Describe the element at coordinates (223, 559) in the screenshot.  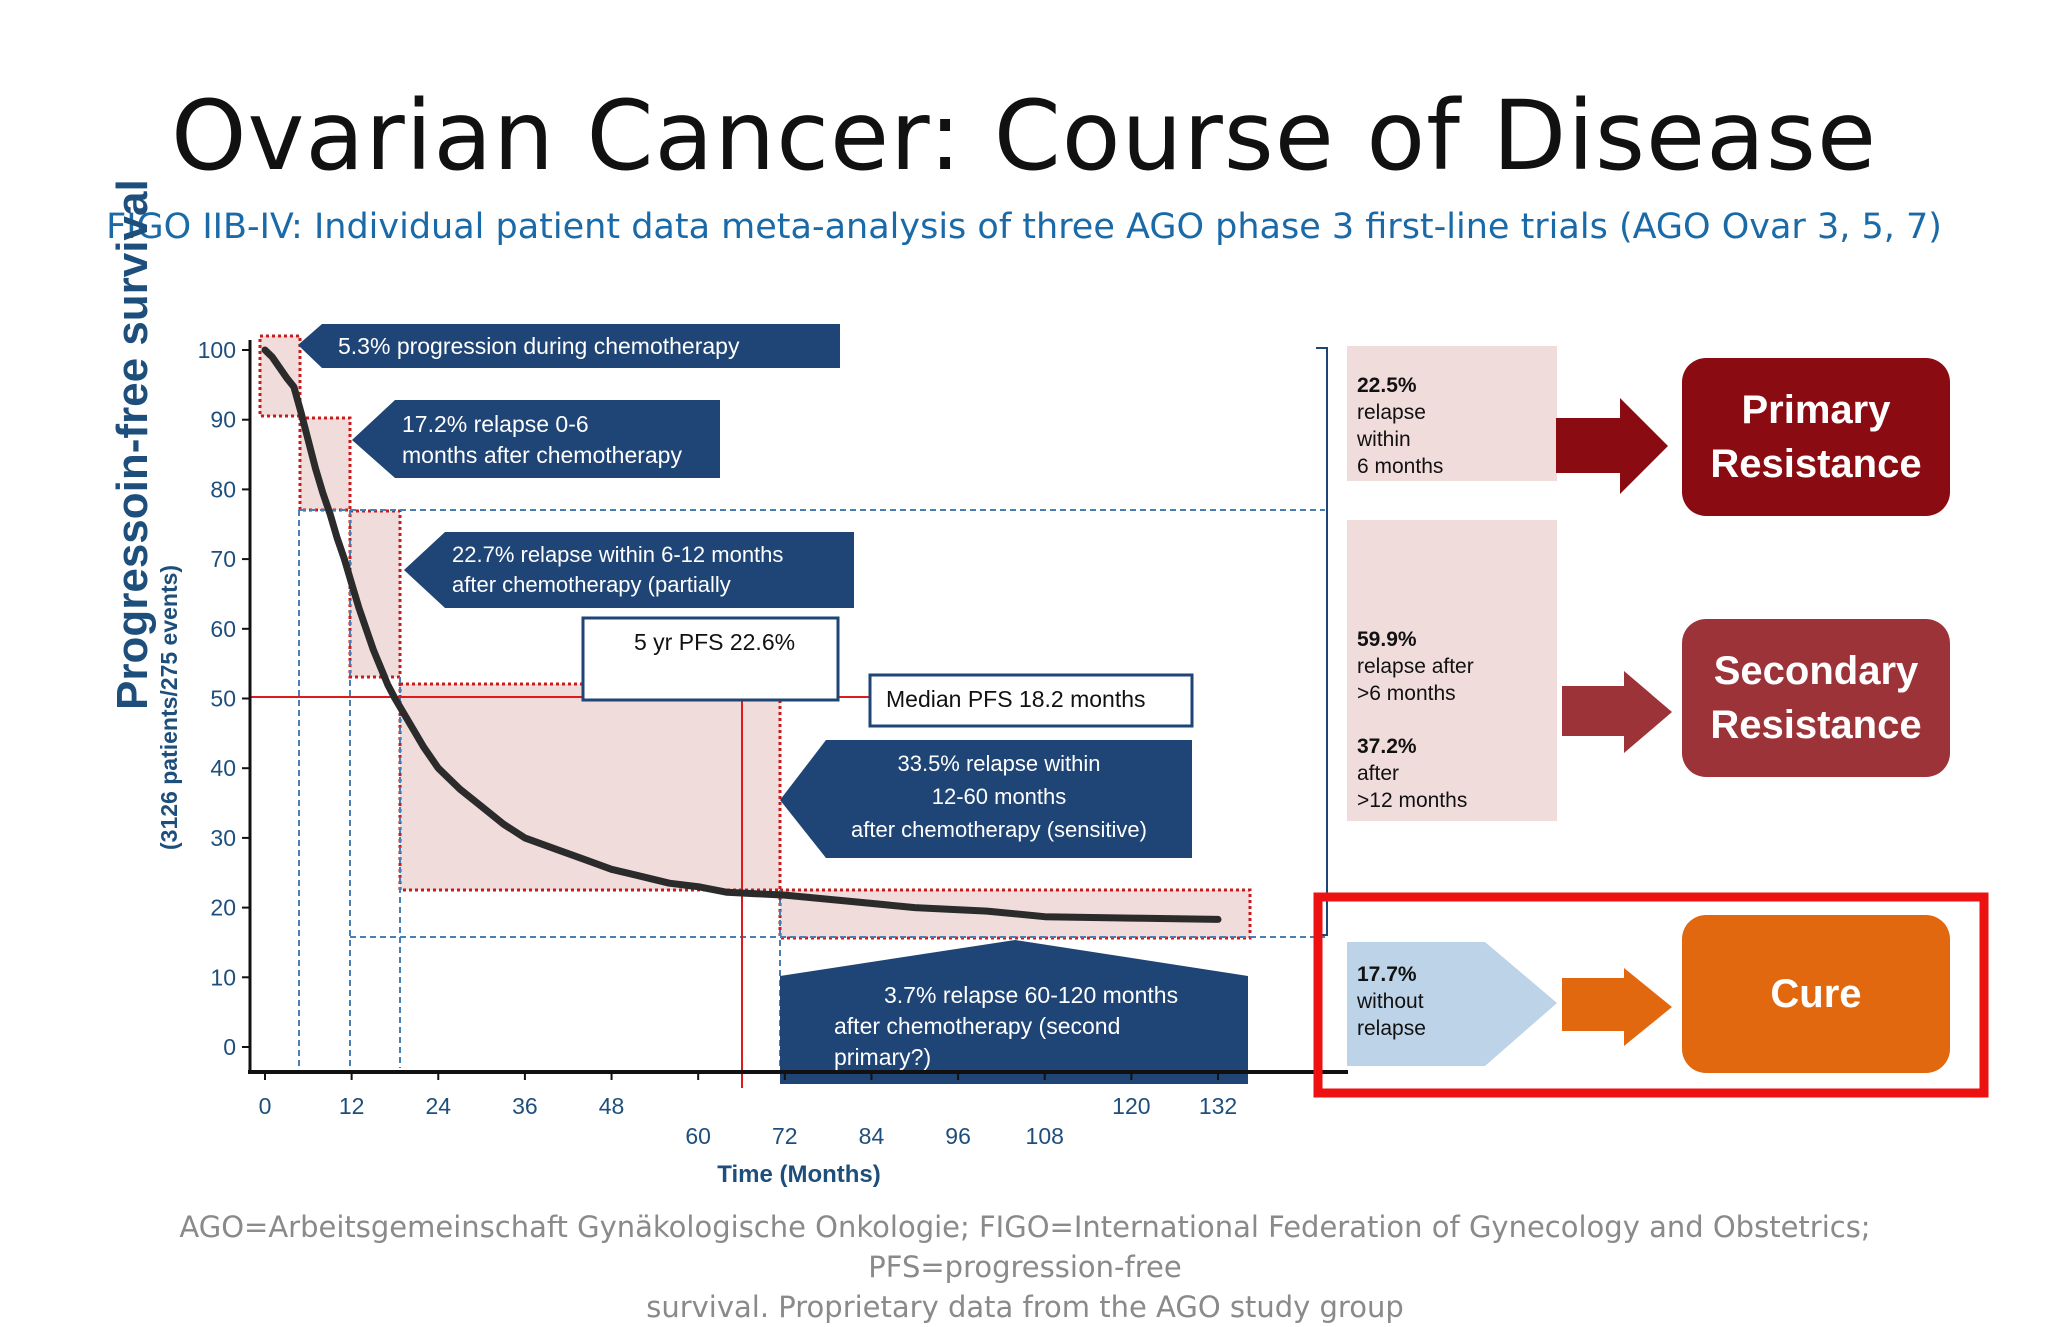
I see `y-tick-label: 70` at that location.